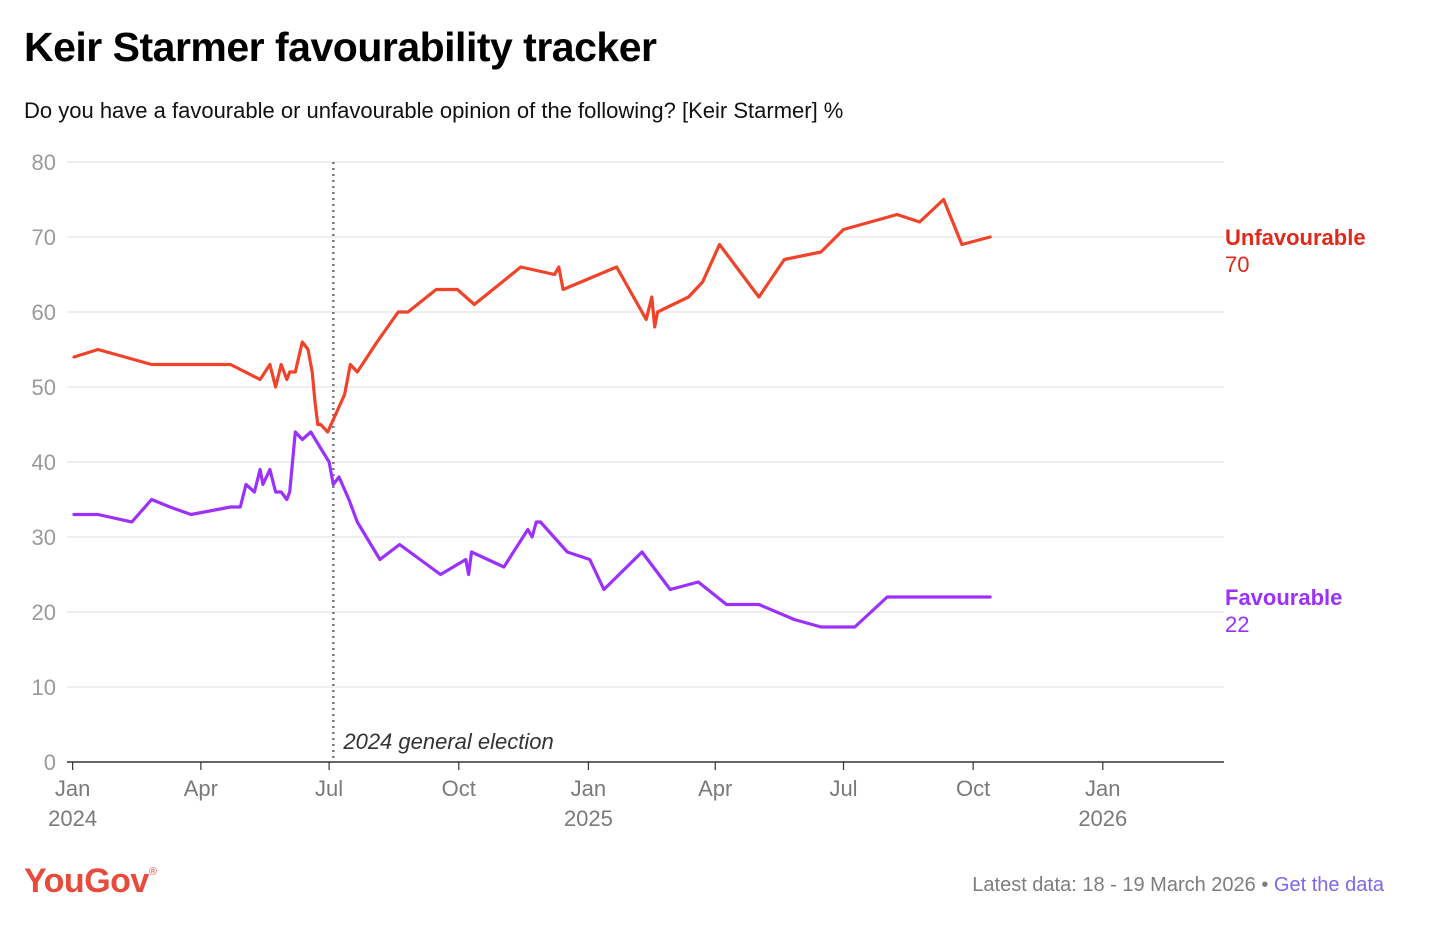 The width and height of the screenshot is (1436, 930). What do you see at coordinates (44, 687) in the screenshot?
I see `y-tick-label: 10` at bounding box center [44, 687].